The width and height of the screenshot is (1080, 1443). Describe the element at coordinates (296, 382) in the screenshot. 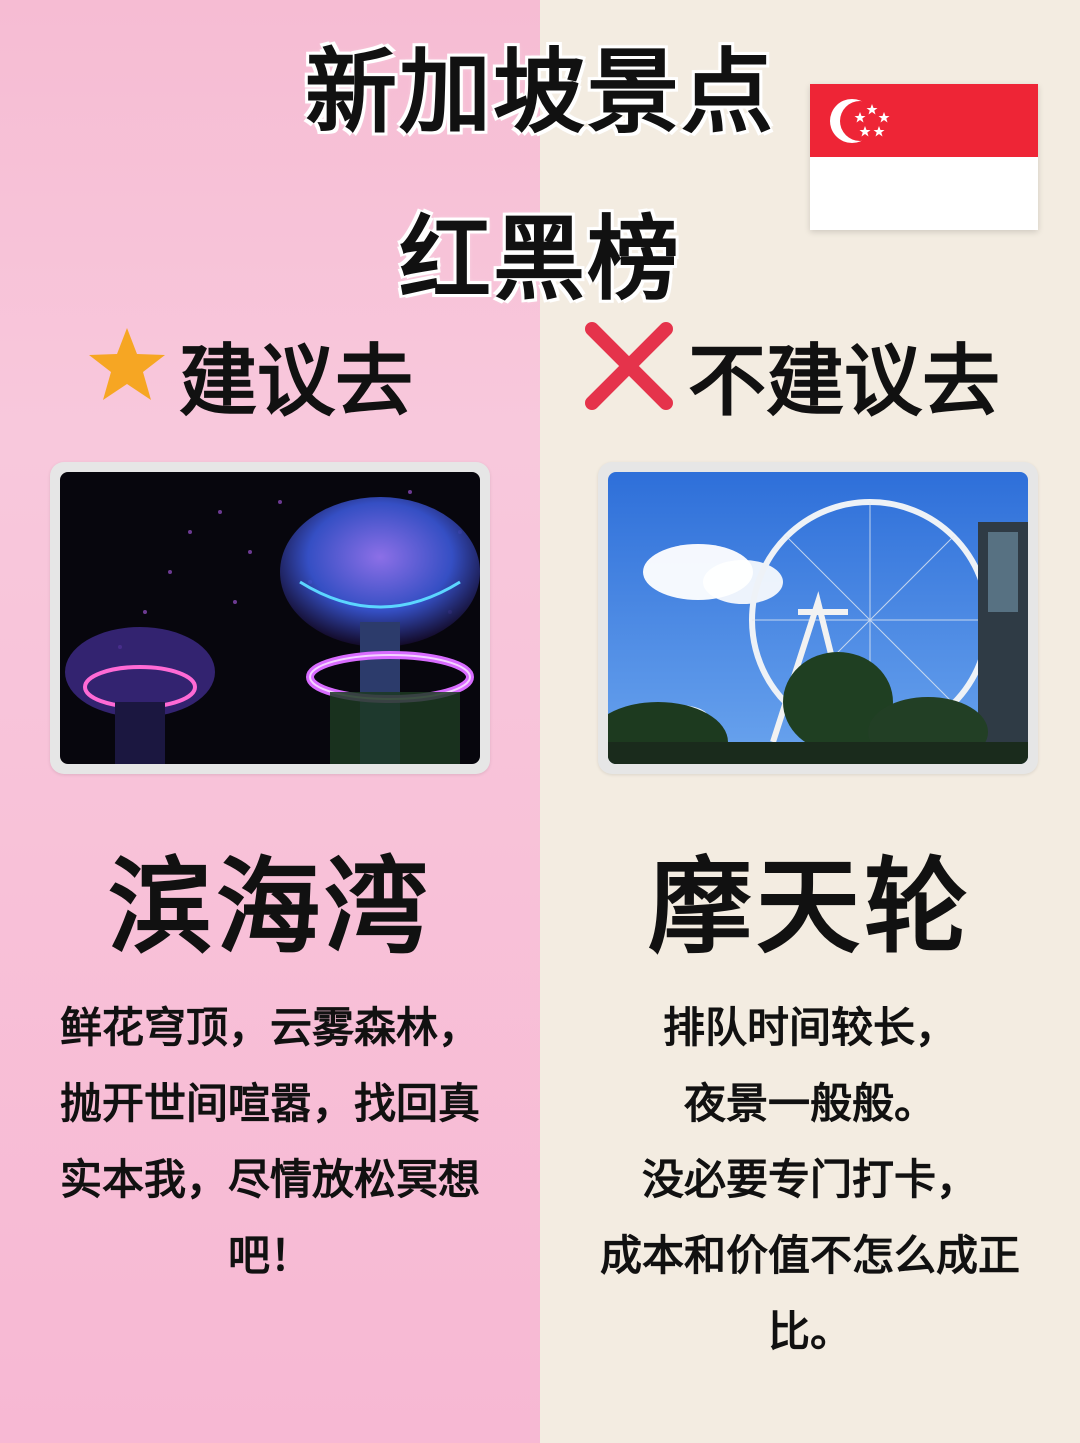

I see `recommend-heading-label: 建议去` at that location.